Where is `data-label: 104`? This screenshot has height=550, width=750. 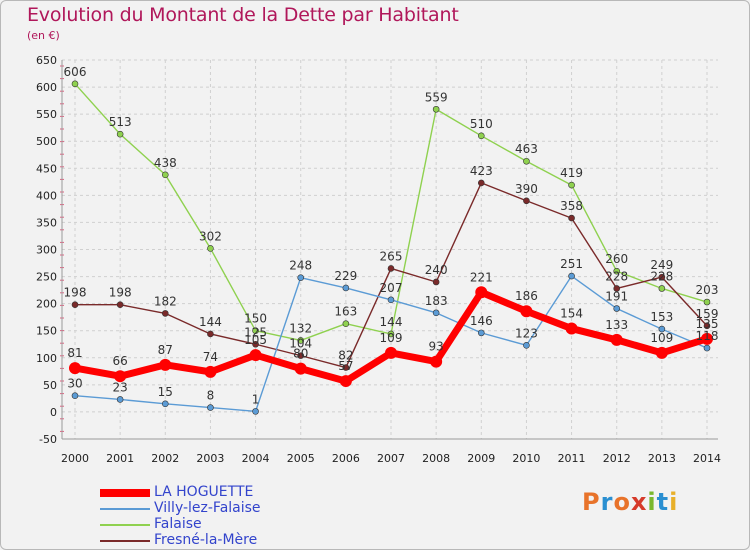 data-label: 104 is located at coordinates (300, 344).